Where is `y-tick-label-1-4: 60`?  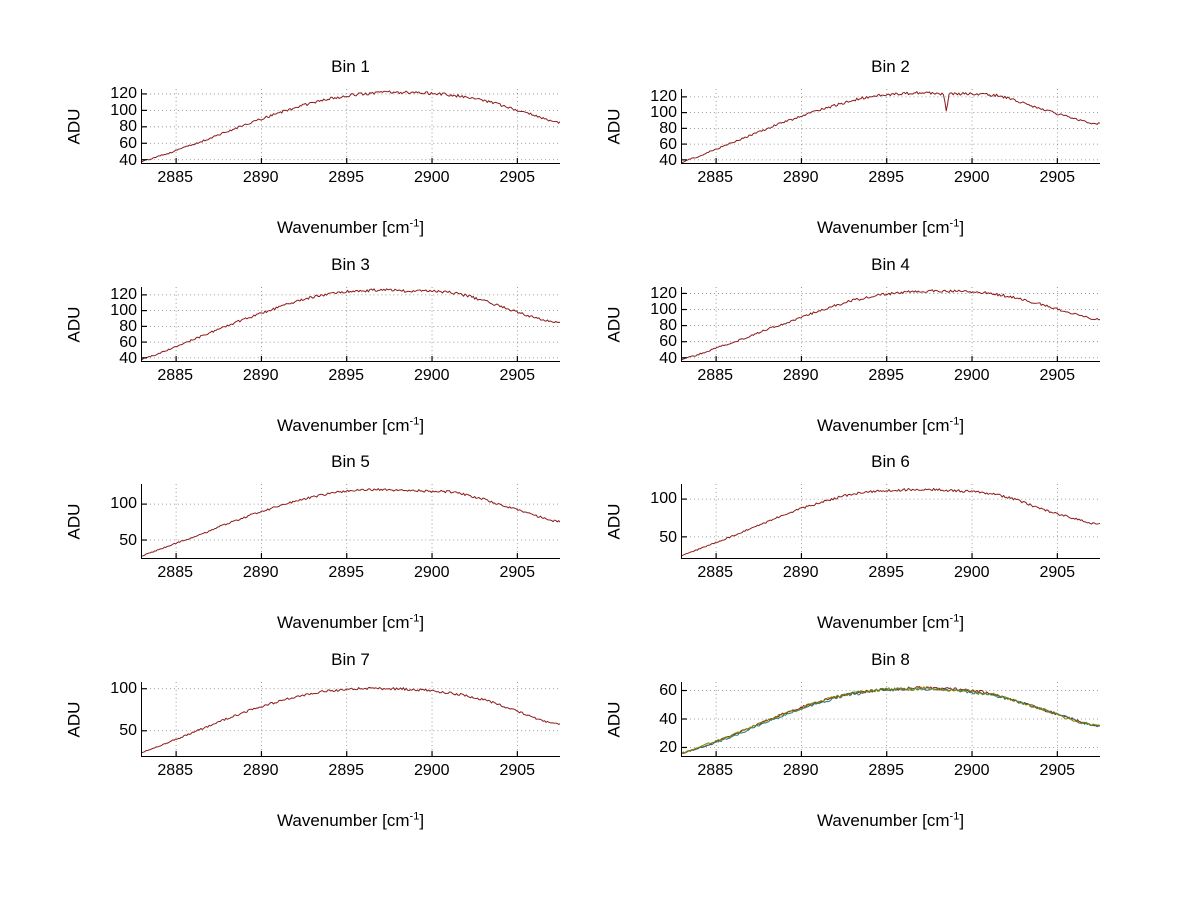 y-tick-label-1-4: 60 is located at coordinates (128, 143).